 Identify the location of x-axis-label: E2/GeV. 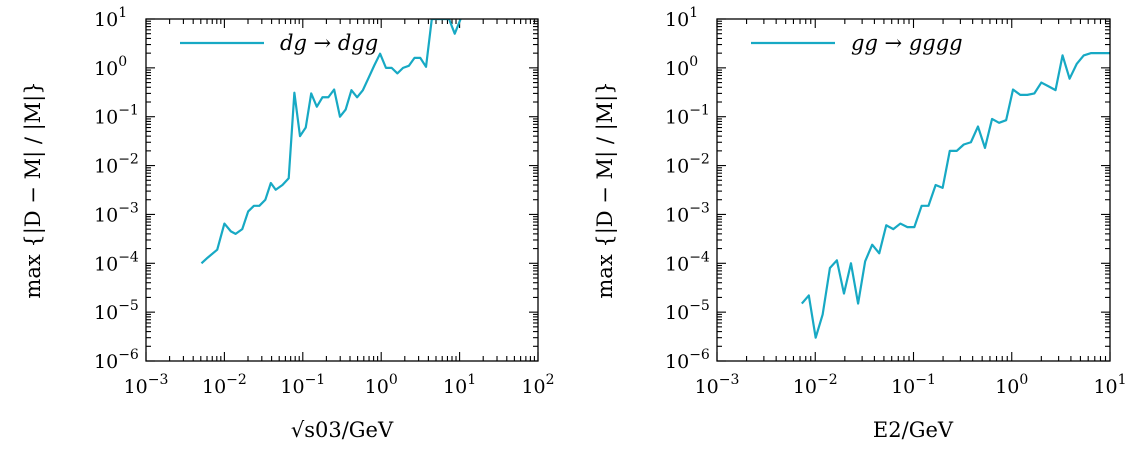
(913, 430).